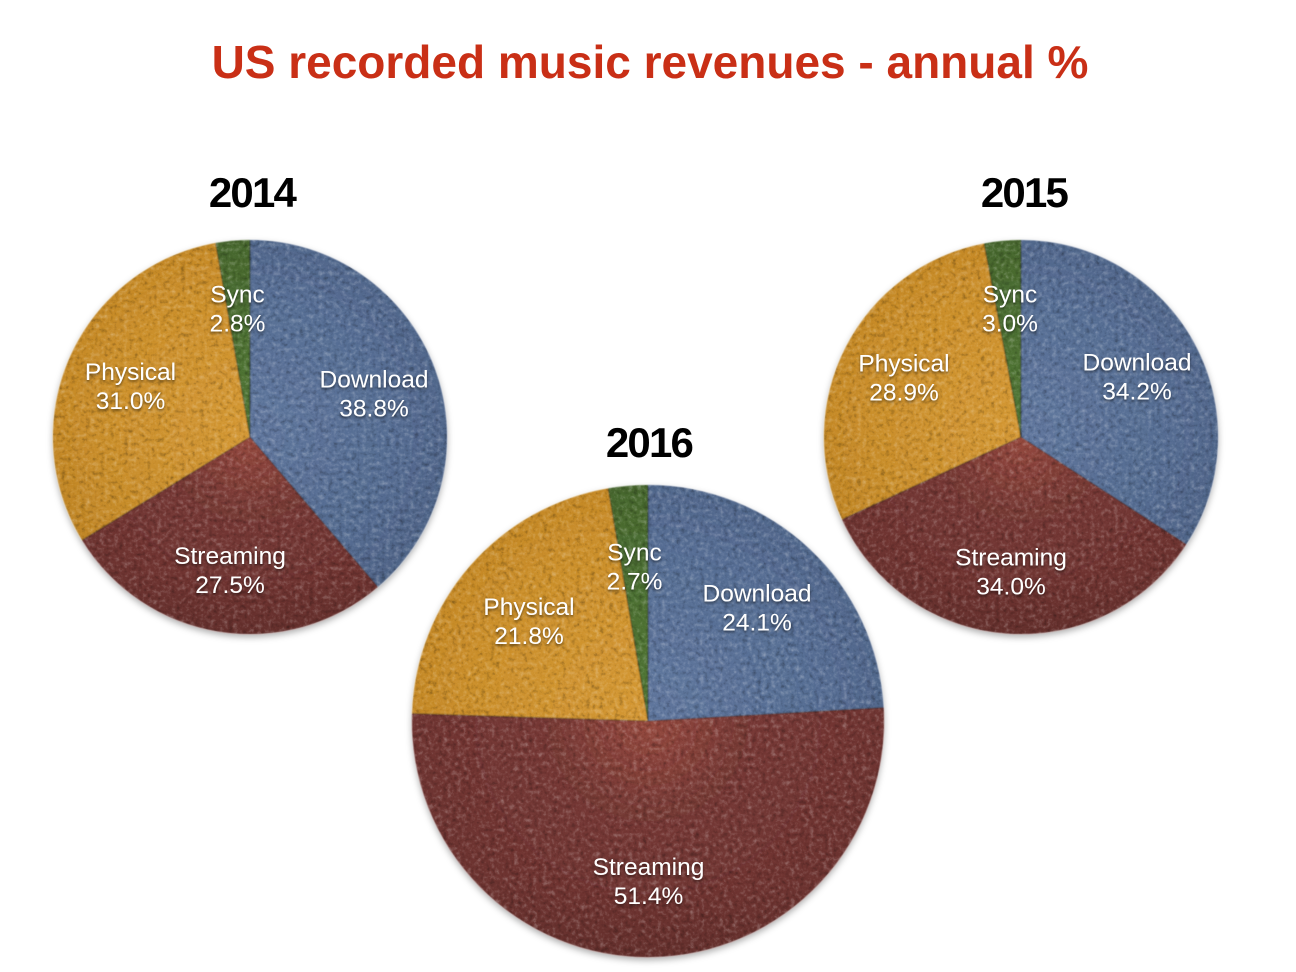 The height and width of the screenshot is (972, 1296). I want to click on svg-text: 31.0%, so click(130, 401).